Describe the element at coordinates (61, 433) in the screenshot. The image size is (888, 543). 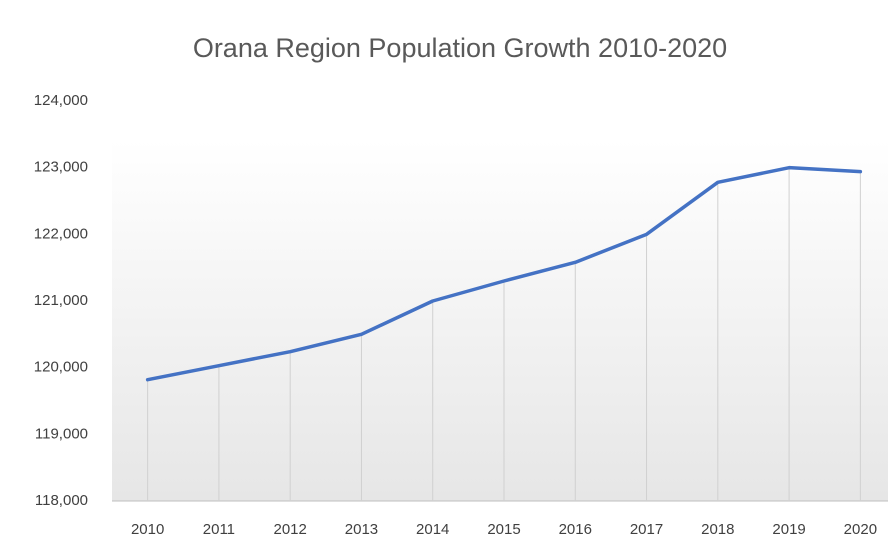
I see `y-tick-label: 119,000` at that location.